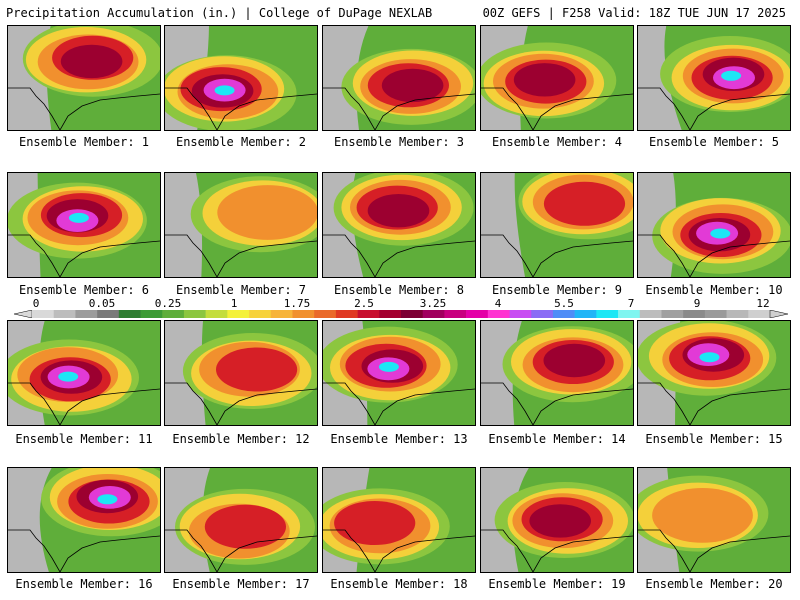 The height and width of the screenshot is (600, 800). Describe the element at coordinates (84, 584) in the screenshot. I see `ensemble-member-label: Ensemble Member: 16` at that location.